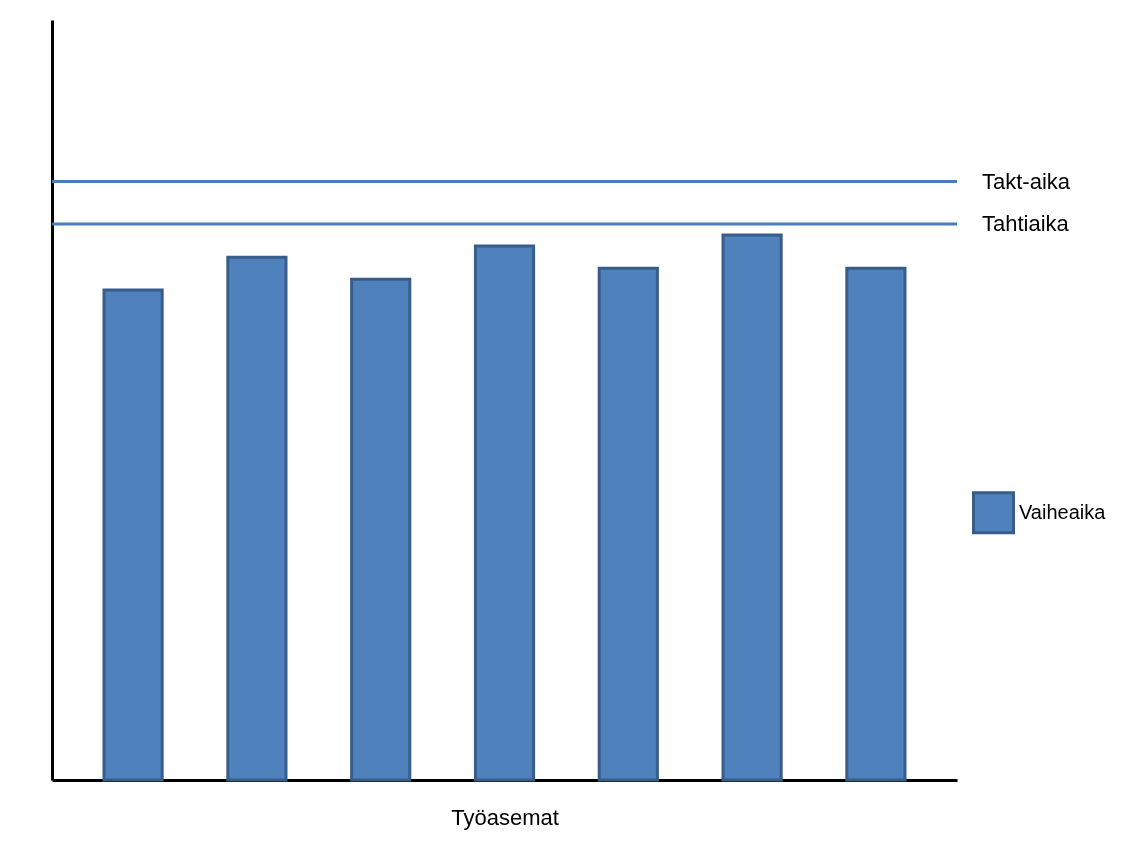 This screenshot has width=1136, height=843. Describe the element at coordinates (505, 817) in the screenshot. I see `x-axis-title: Työasemat` at that location.